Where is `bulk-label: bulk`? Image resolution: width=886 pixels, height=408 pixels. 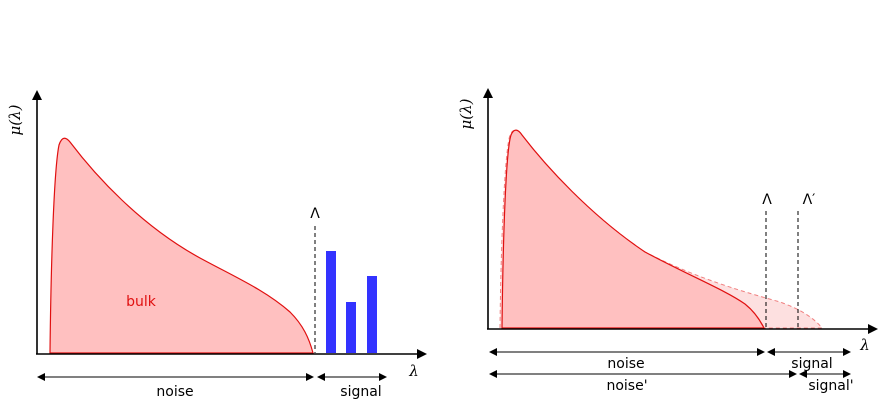 bulk-label: bulk is located at coordinates (141, 302).